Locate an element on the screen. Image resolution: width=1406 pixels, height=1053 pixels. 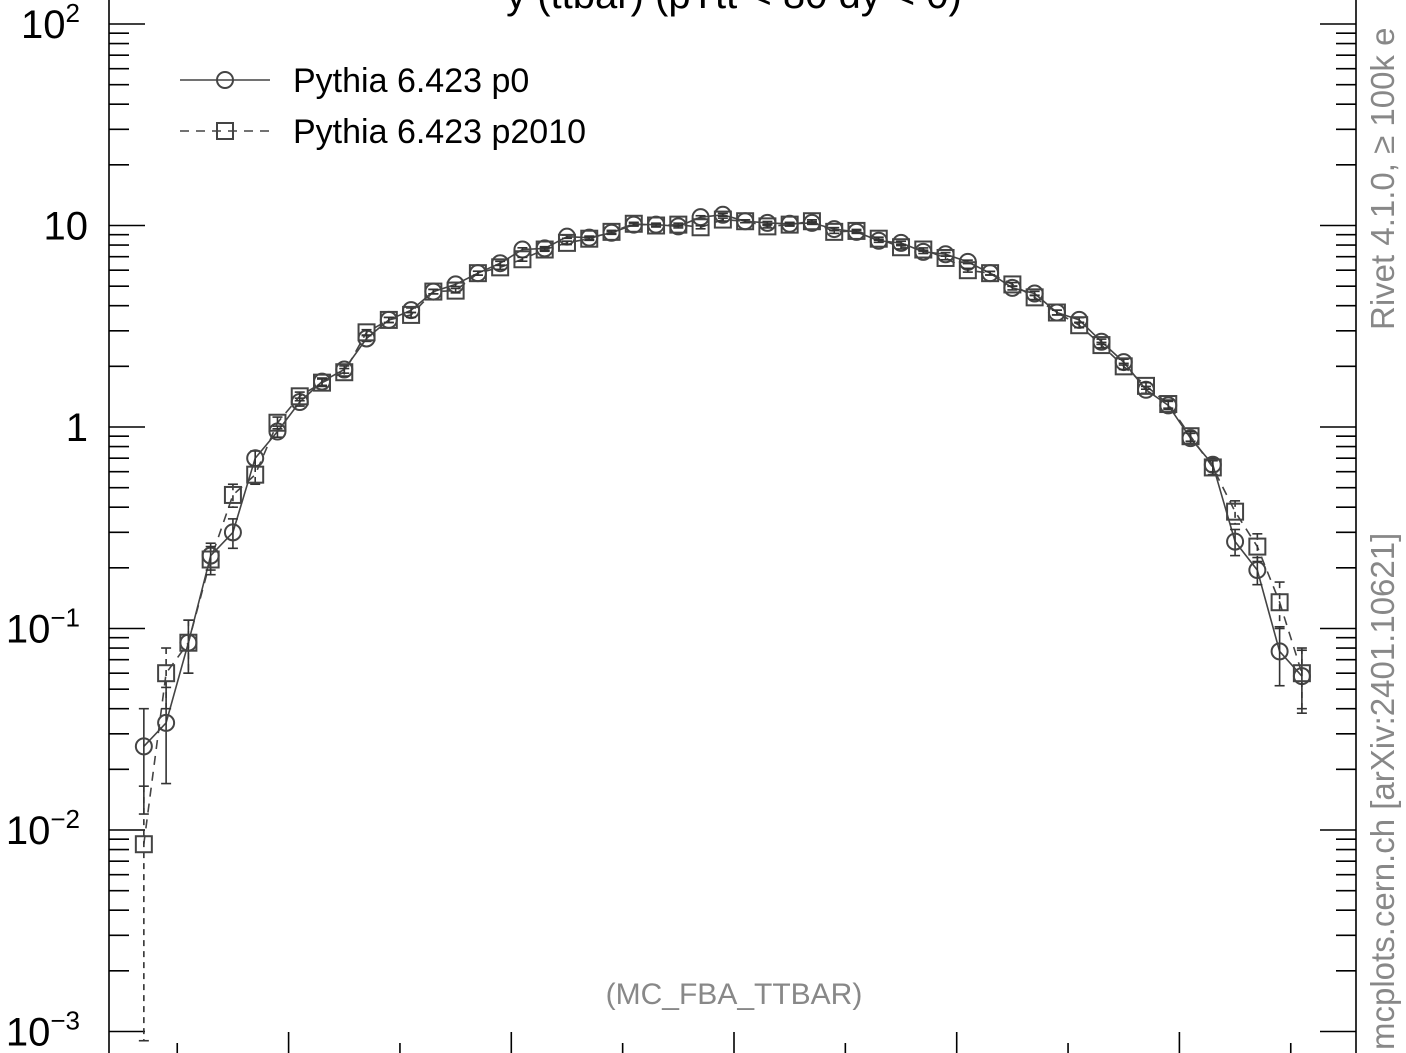
y-axis-tick-labels: 10² 10 1 10⁻¹ 10⁻² 10⁻³ is located at coordinates (47, 526).